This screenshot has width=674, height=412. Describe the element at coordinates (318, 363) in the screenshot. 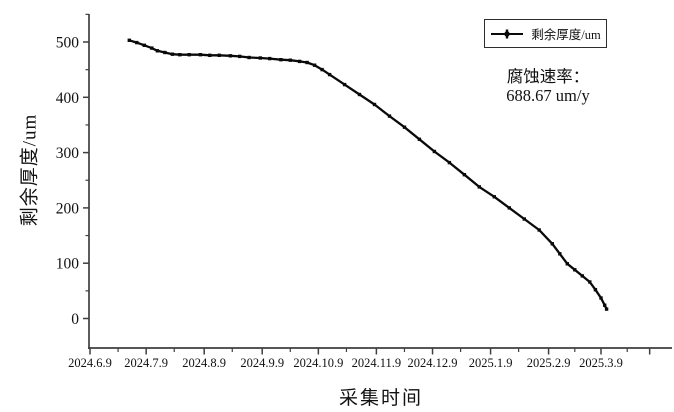

I see `x-tick-label: 2024.10.9` at that location.